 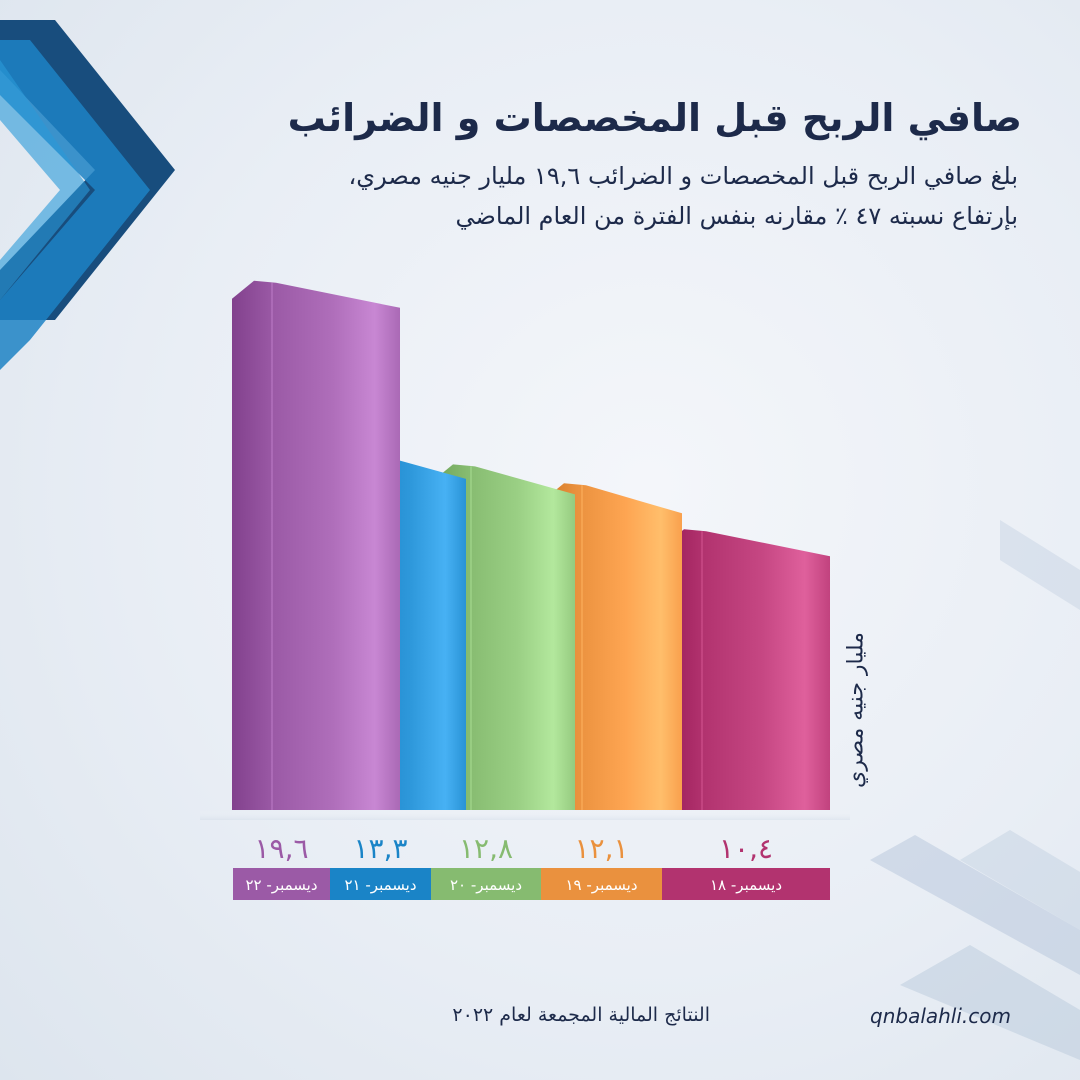 I want to click on category-label: ديسمبر- ١٩, so click(x=601, y=885).